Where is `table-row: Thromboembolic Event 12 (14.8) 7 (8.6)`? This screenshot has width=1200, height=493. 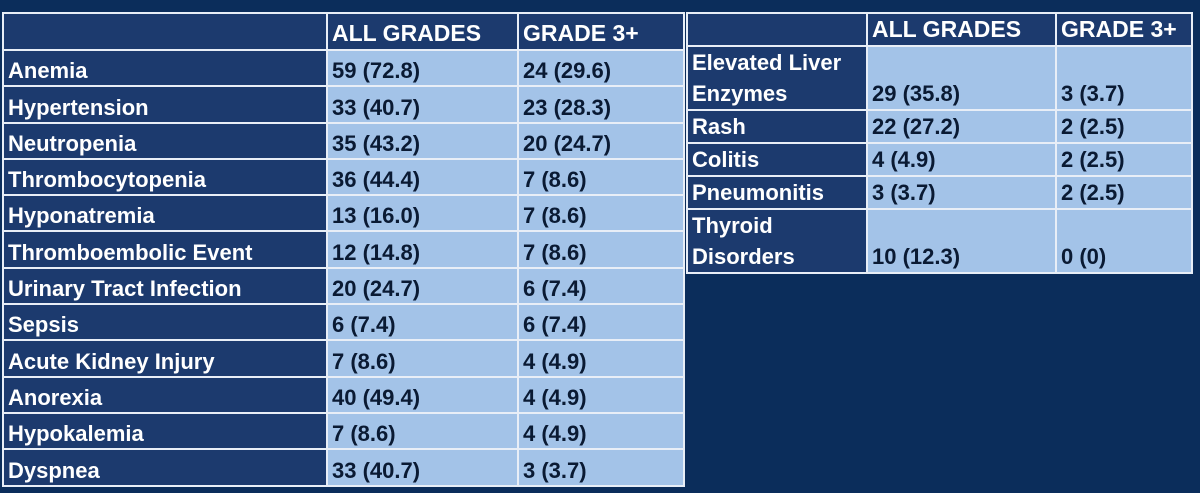 table-row: Thromboembolic Event 12 (14.8) 7 (8.6) is located at coordinates (343, 249).